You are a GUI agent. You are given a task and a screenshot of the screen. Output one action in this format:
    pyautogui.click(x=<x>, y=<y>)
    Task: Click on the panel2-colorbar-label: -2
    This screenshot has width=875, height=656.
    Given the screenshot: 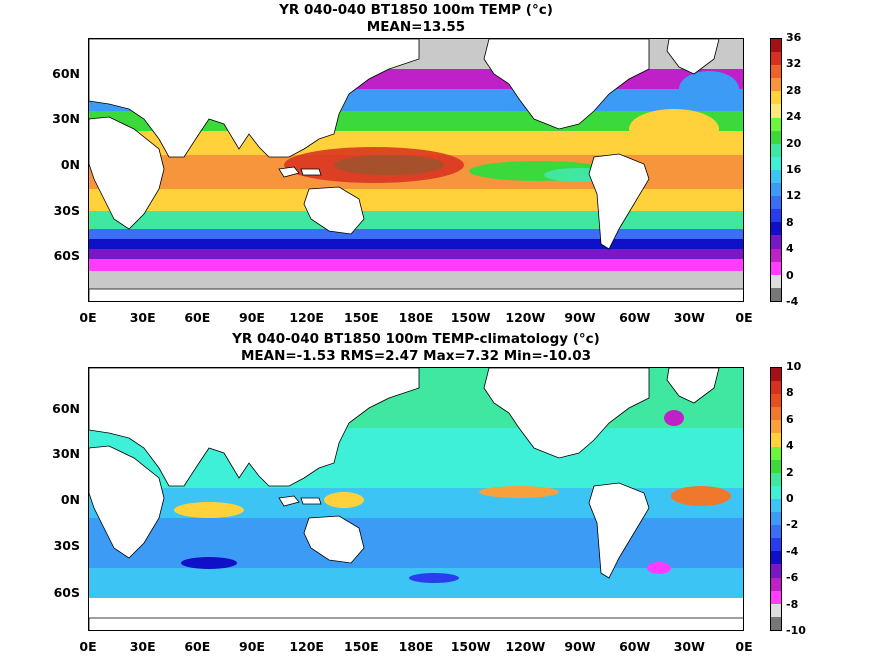 What is the action you would take?
    pyautogui.click(x=792, y=525)
    